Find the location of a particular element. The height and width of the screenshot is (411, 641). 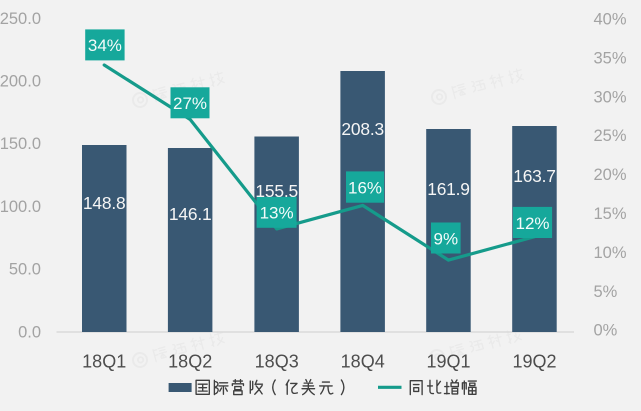

svg-text: 0.0 is located at coordinates (29, 332).